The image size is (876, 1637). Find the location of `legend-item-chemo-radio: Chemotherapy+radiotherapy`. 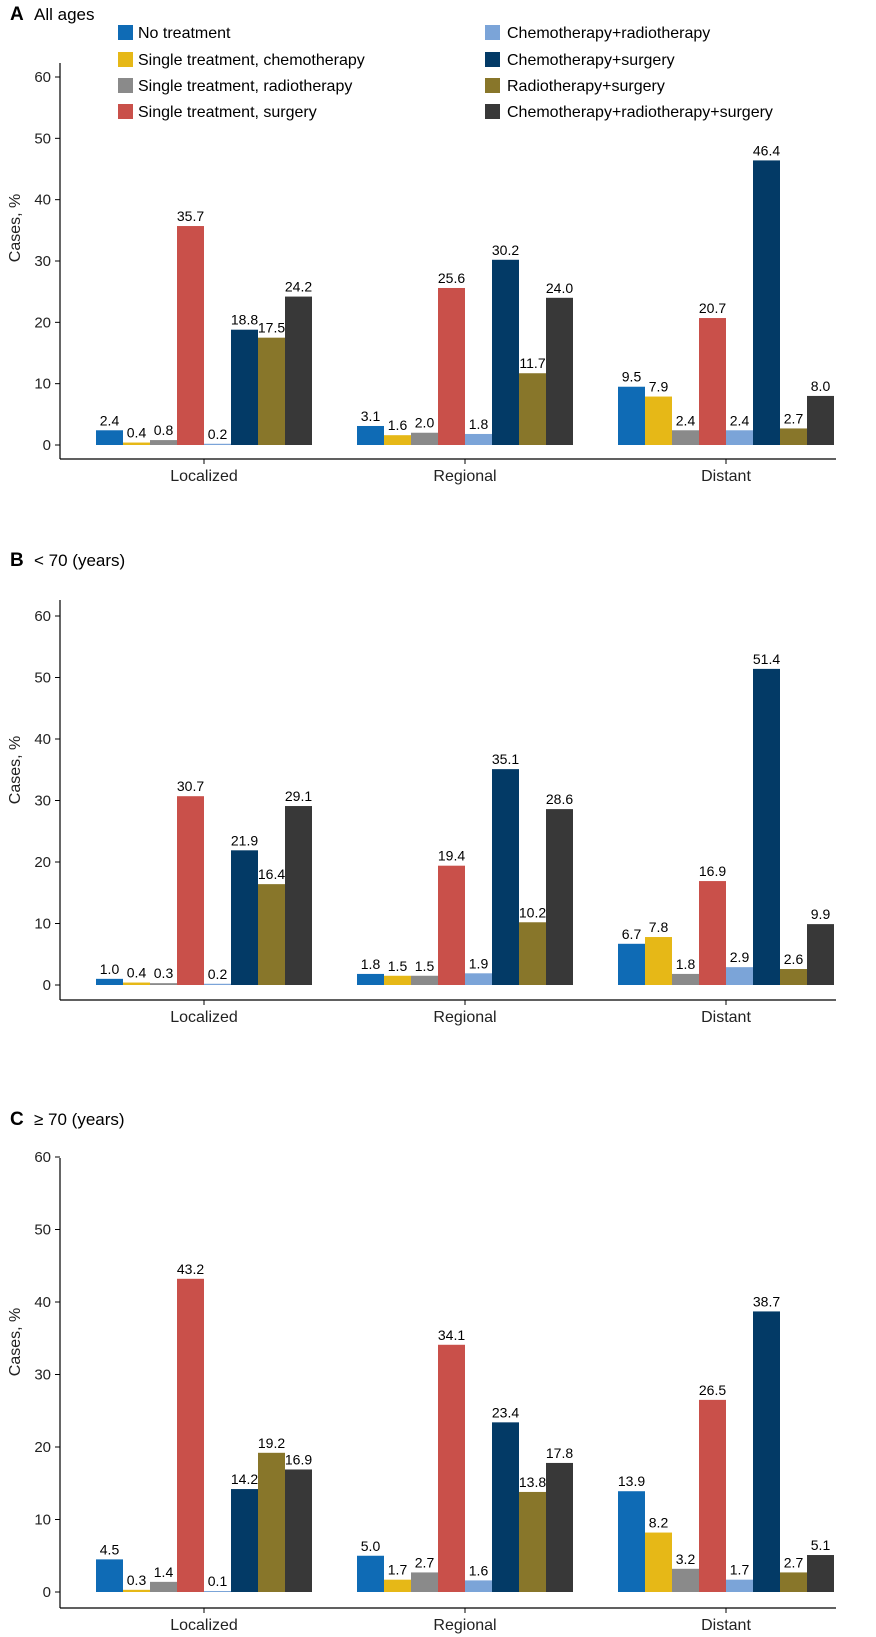

legend-item-chemo-radio: Chemotherapy+radiotherapy is located at coordinates (597, 33).